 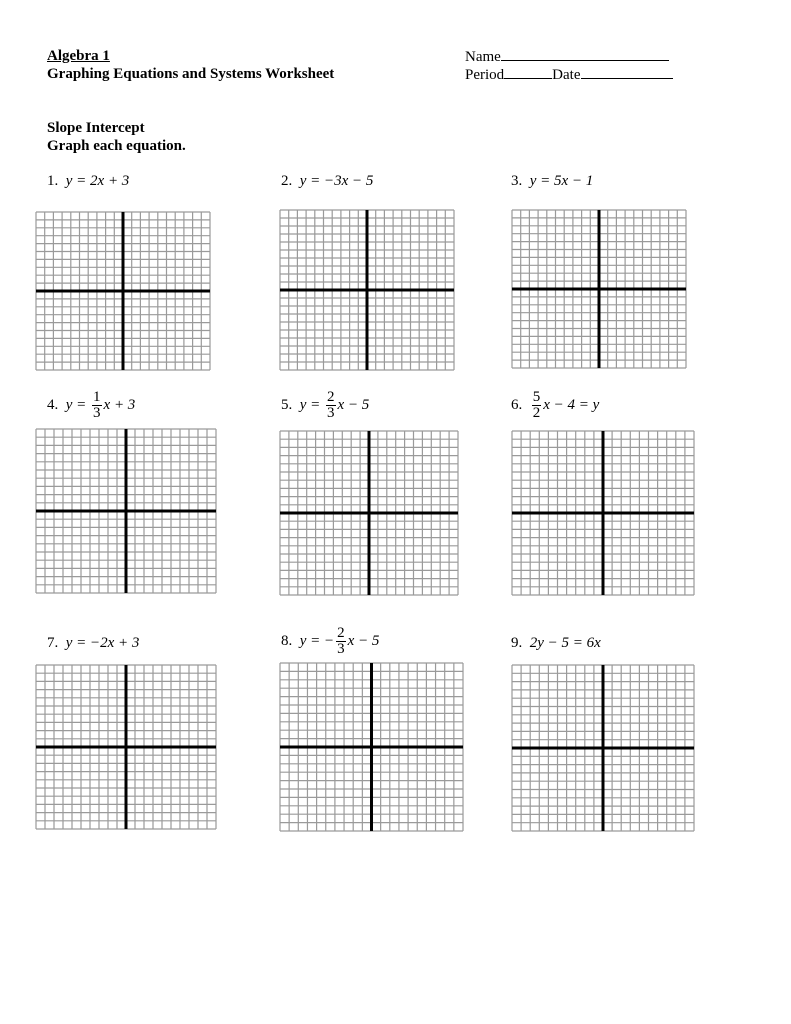 What do you see at coordinates (97, 397) in the screenshot?
I see `fraction-numerator: 1` at bounding box center [97, 397].